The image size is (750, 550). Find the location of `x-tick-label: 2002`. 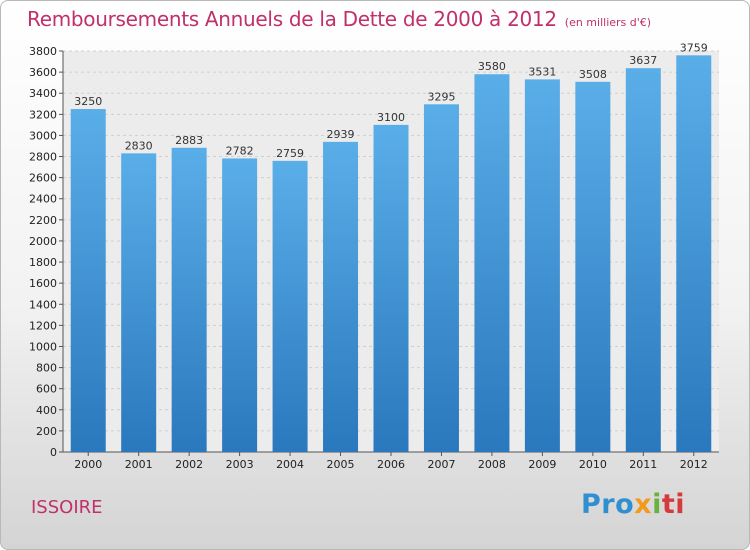

x-tick-label: 2002 is located at coordinates (189, 464).